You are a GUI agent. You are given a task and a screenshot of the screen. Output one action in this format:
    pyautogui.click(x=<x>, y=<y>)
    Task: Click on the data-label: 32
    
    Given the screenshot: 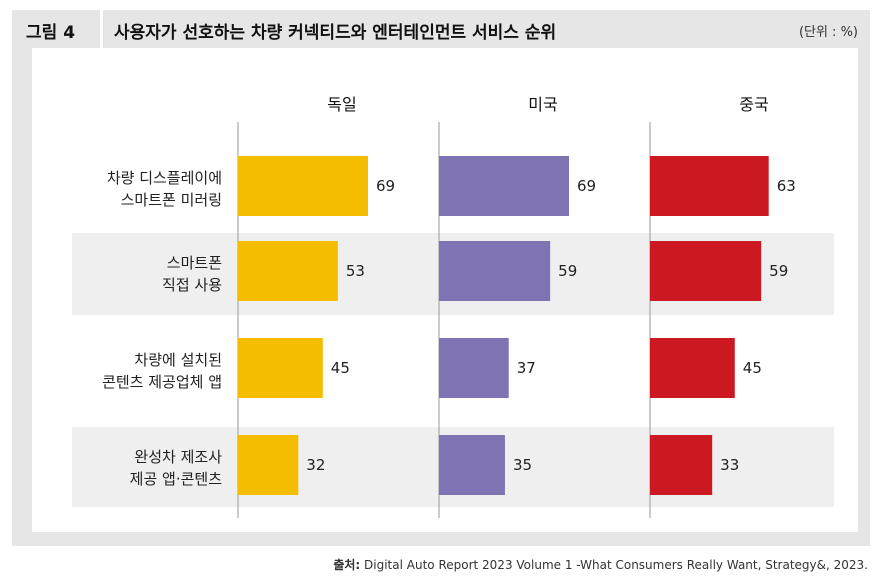 What is the action you would take?
    pyautogui.click(x=315, y=465)
    